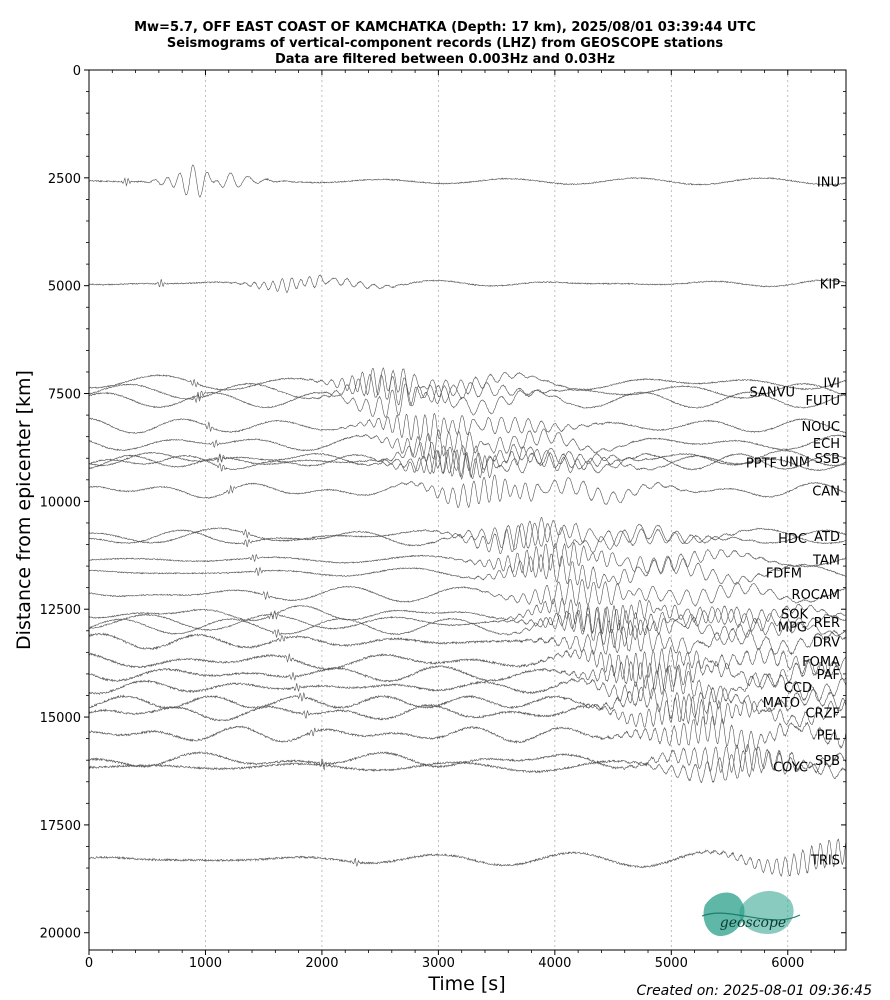  What do you see at coordinates (468, 557) in the screenshot?
I see `trace-tam` at bounding box center [468, 557].